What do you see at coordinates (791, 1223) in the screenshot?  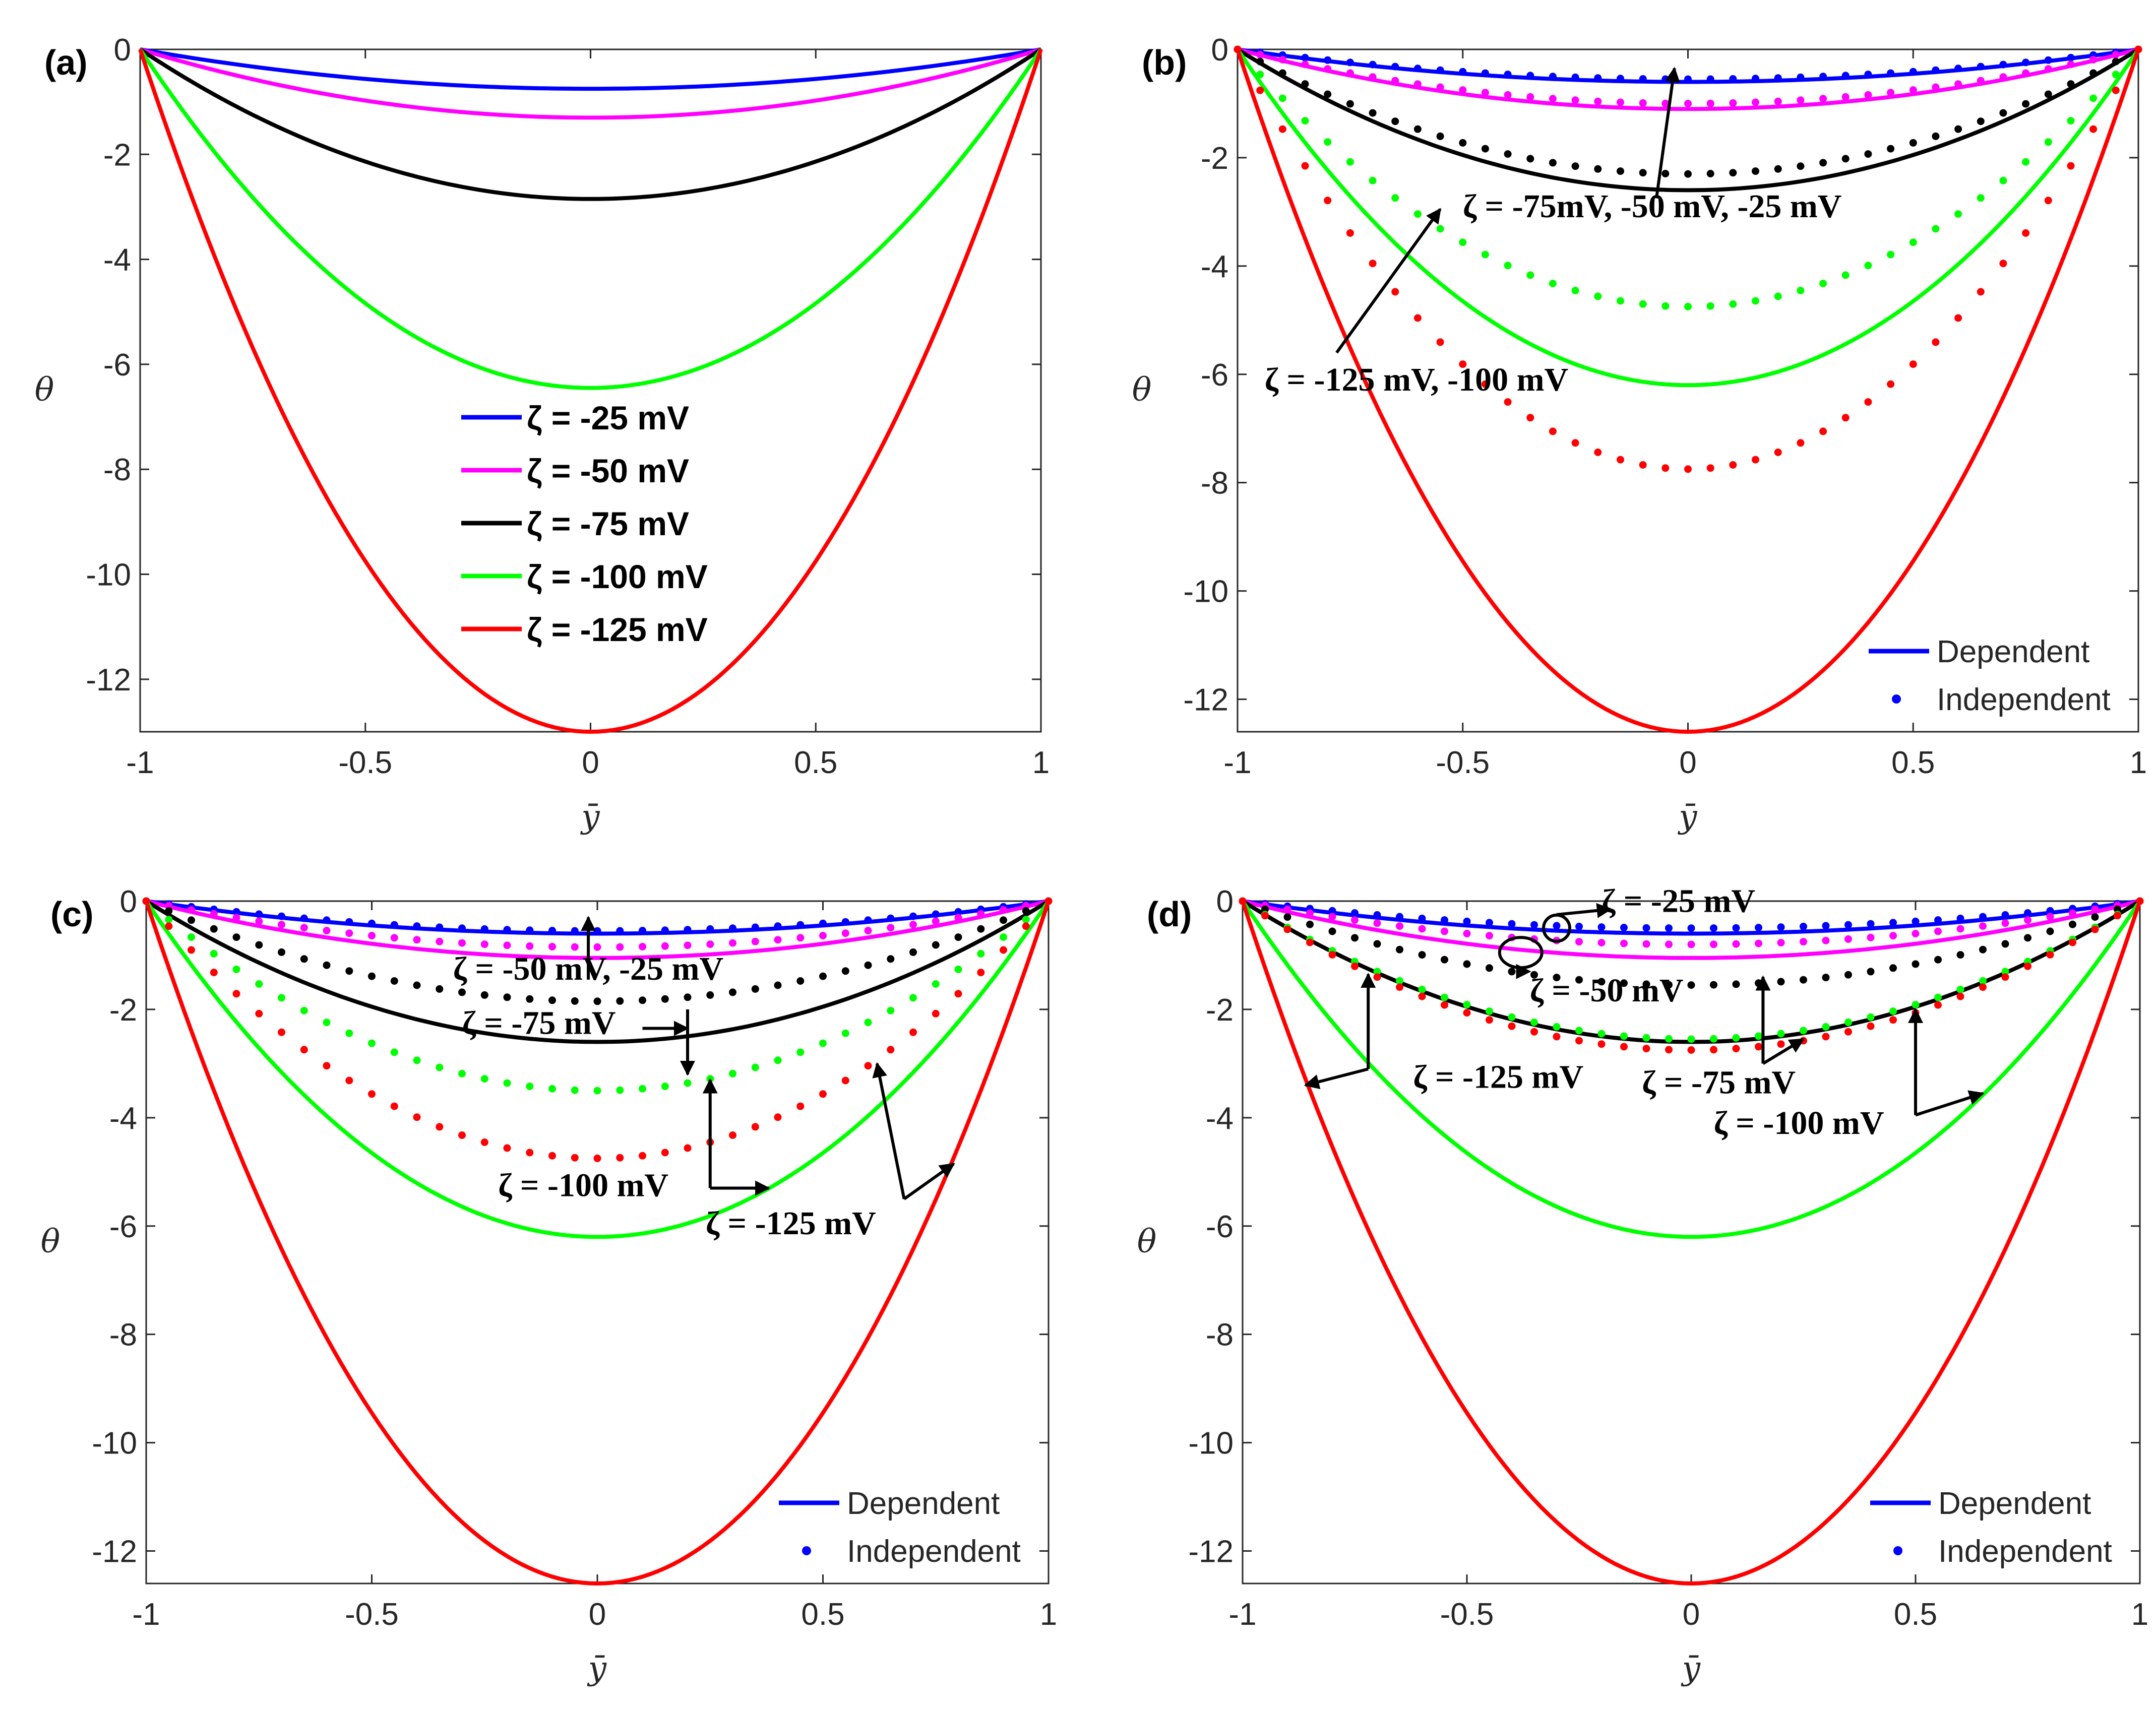 I see `annotation-label: ζ = -125 mV` at bounding box center [791, 1223].